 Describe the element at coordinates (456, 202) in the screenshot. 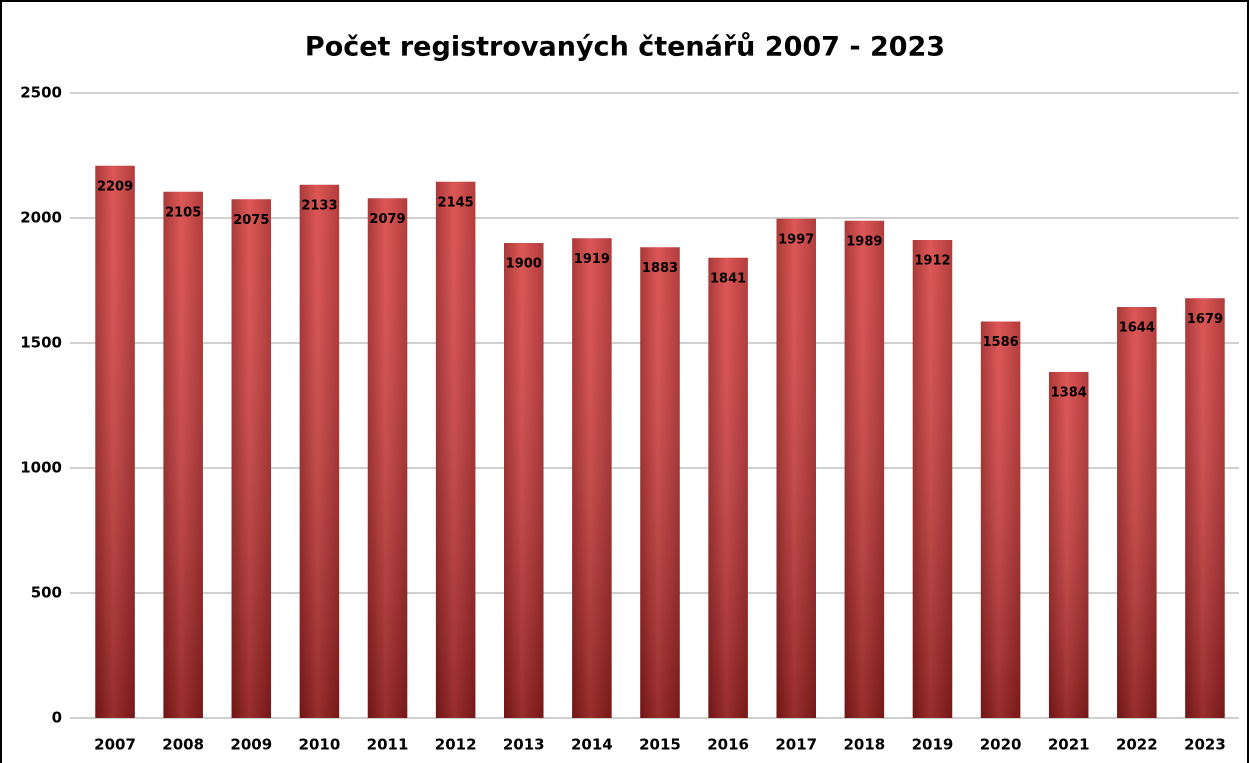

I see `data-label: 2145` at that location.